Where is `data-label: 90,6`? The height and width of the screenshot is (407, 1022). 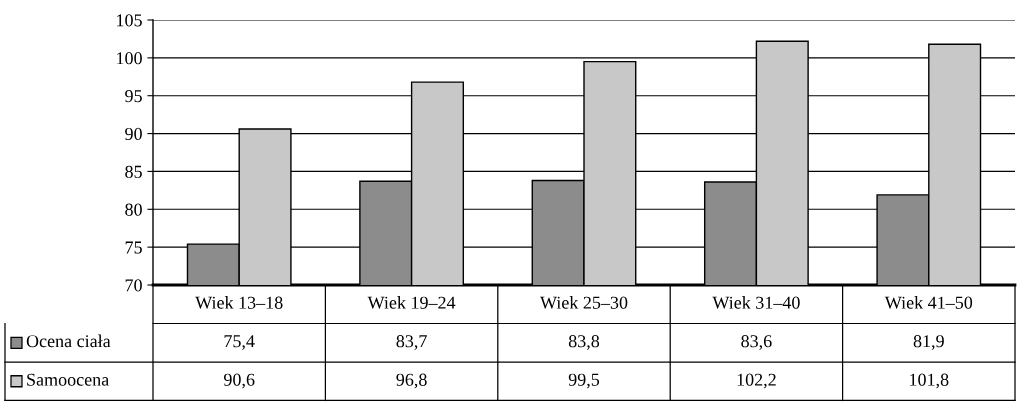
data-label: 90,6 is located at coordinates (239, 381).